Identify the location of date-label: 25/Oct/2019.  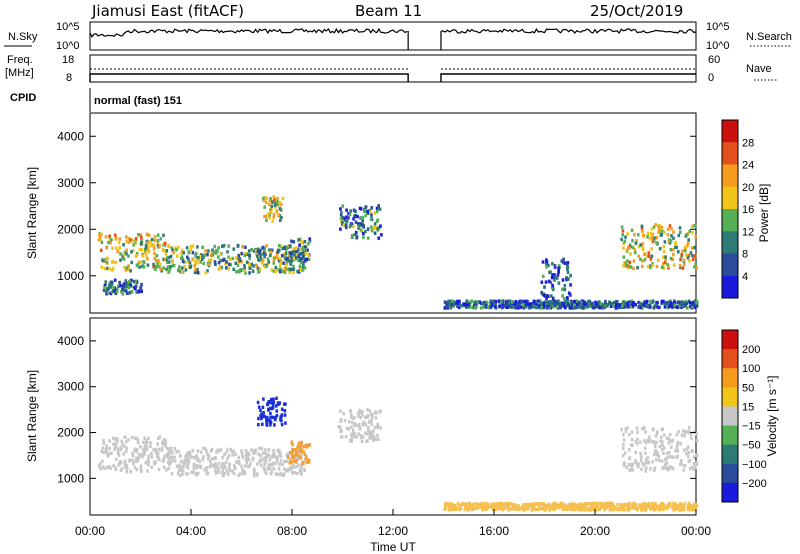
(636, 11).